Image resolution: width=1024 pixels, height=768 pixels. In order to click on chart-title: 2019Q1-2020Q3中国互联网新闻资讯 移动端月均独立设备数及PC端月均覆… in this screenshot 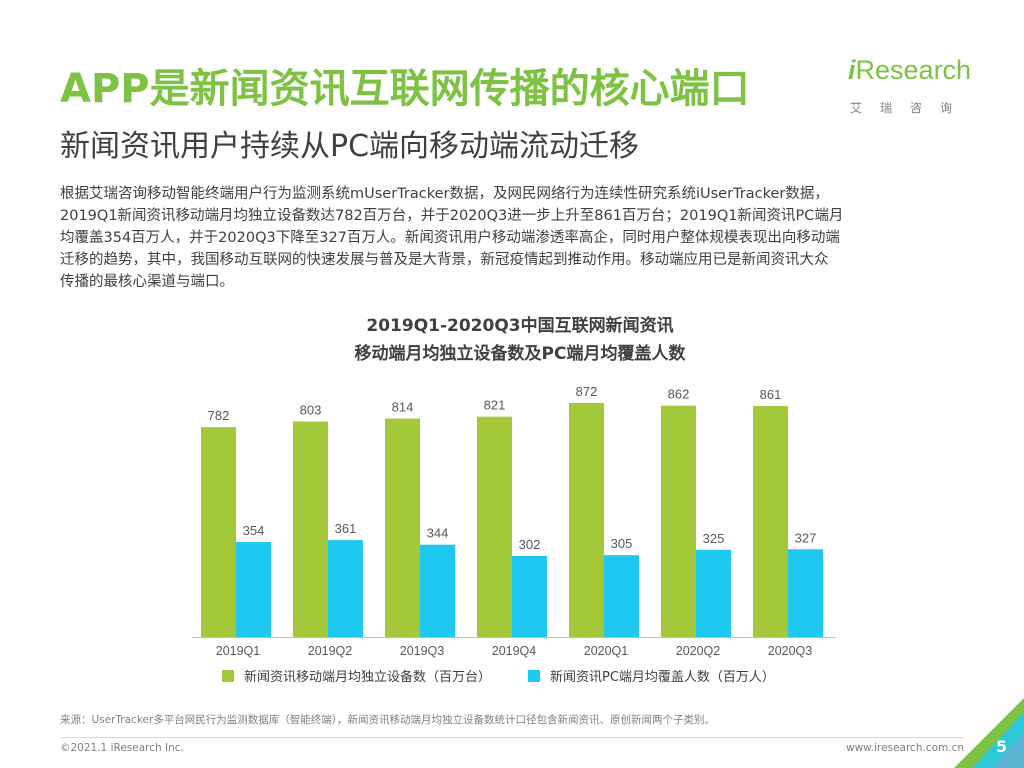, I will do `click(520, 340)`.